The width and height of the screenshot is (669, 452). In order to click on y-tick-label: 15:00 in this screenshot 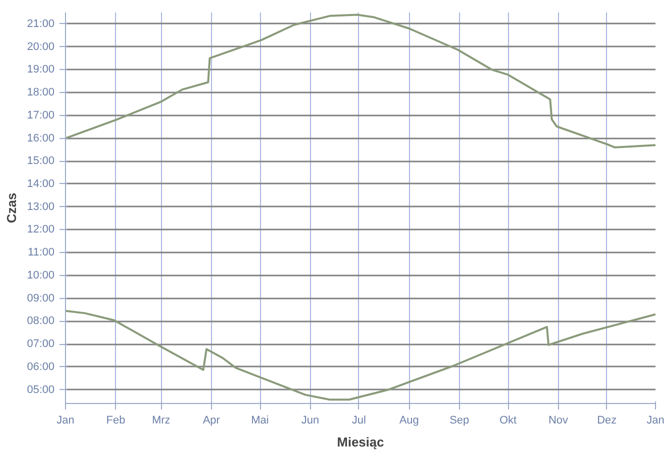, I will do `click(40, 161)`.